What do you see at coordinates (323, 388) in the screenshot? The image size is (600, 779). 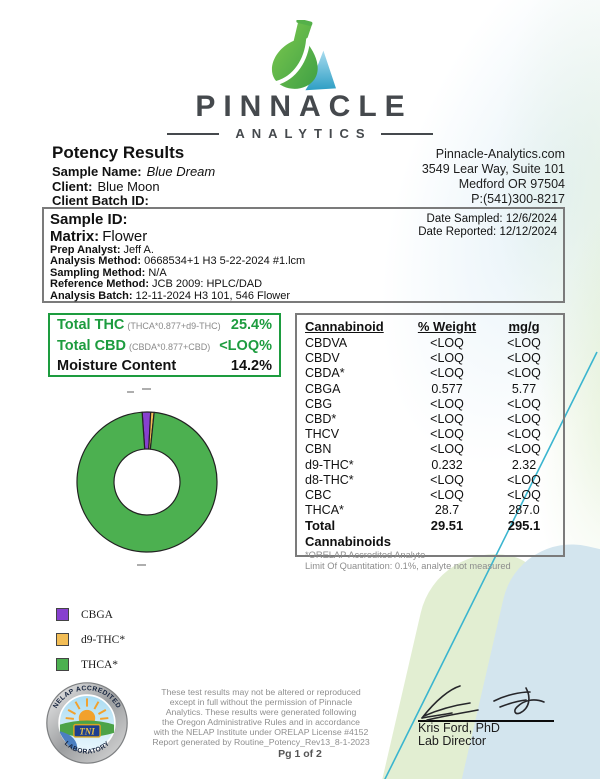 I see `analyte-name: CBGA` at bounding box center [323, 388].